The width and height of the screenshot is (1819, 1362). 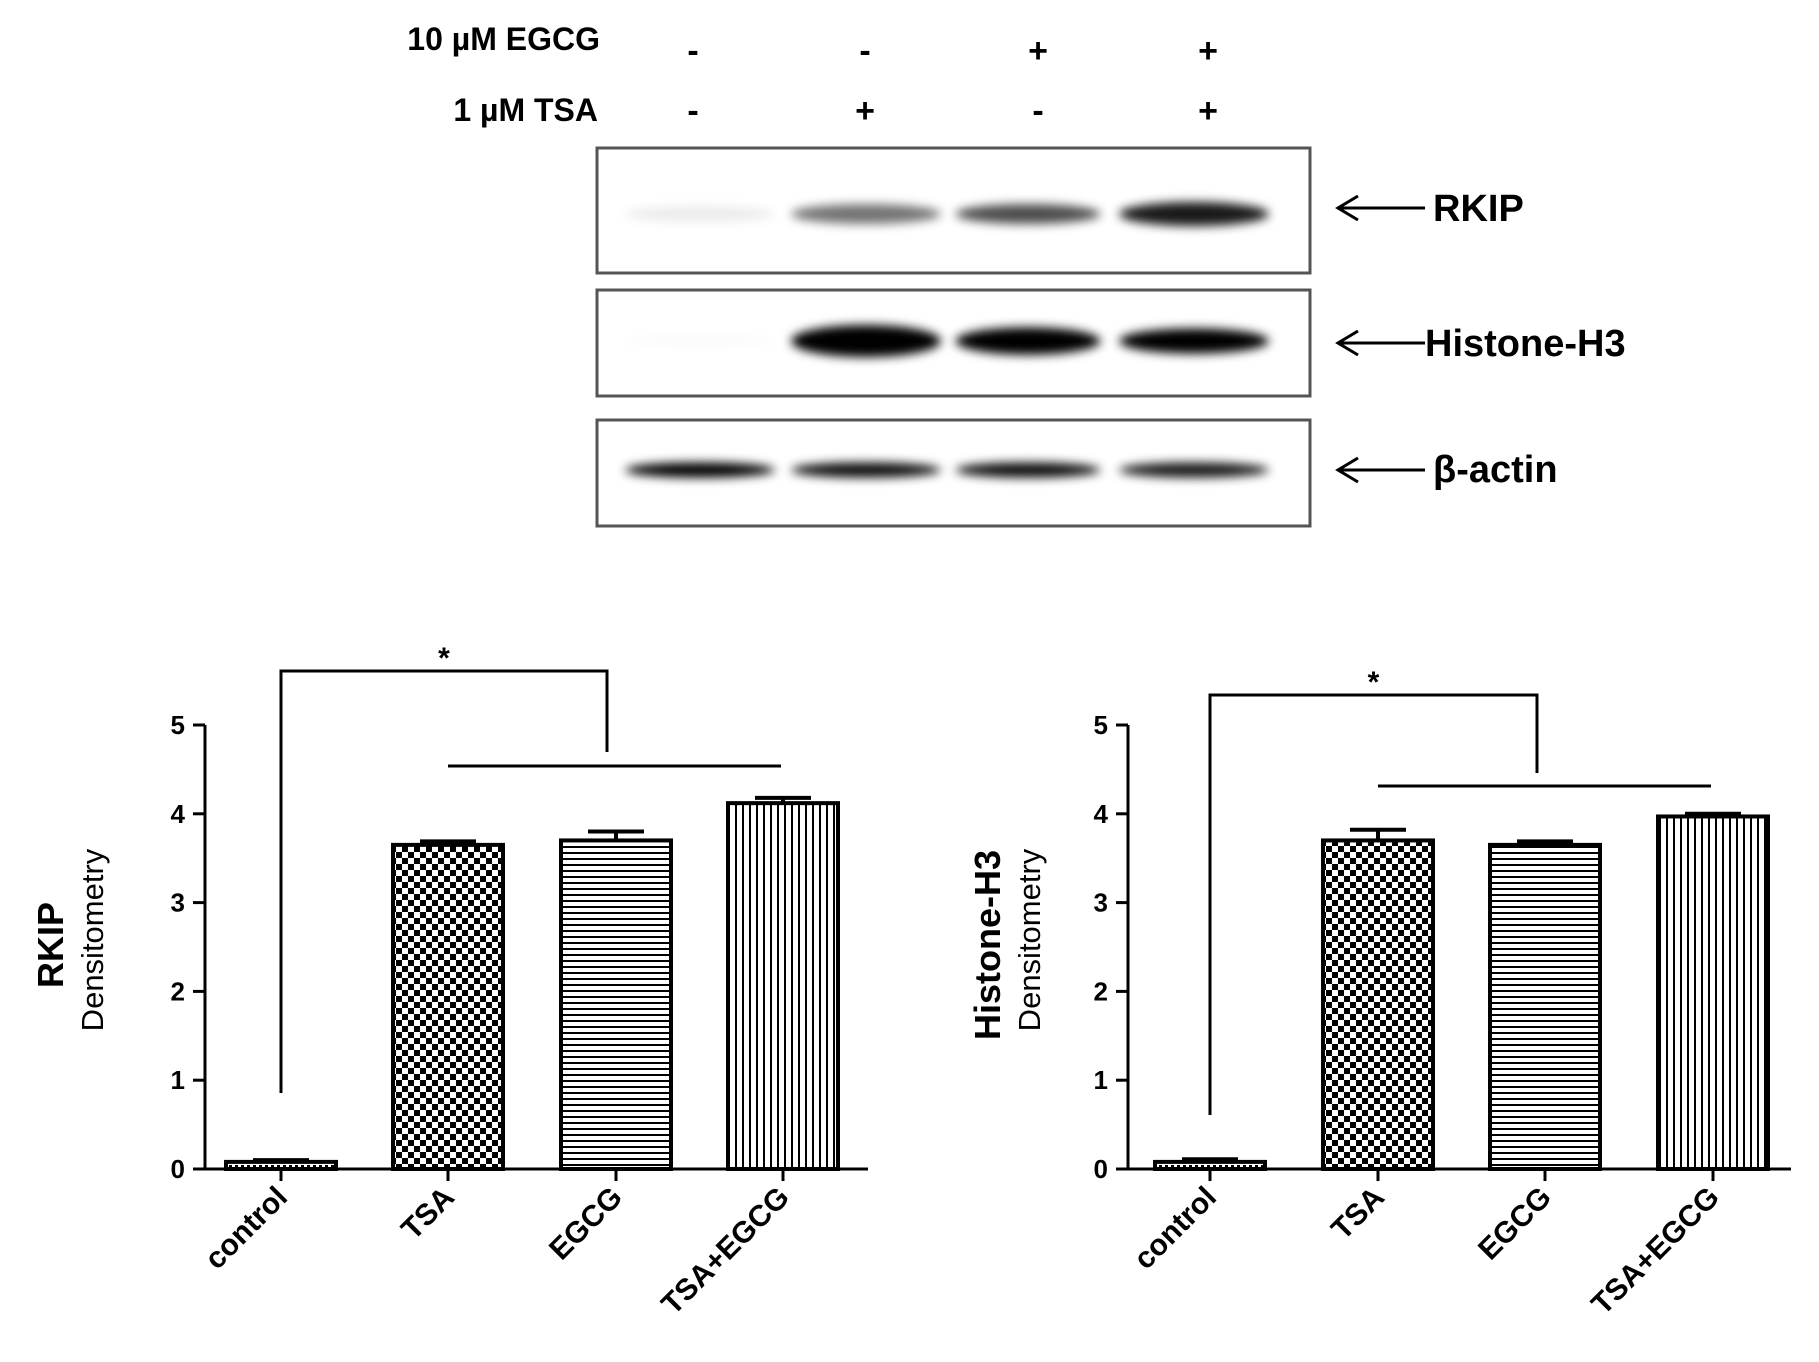 I want to click on blot-panel-histone: Histone-H3, so click(x=1110, y=343).